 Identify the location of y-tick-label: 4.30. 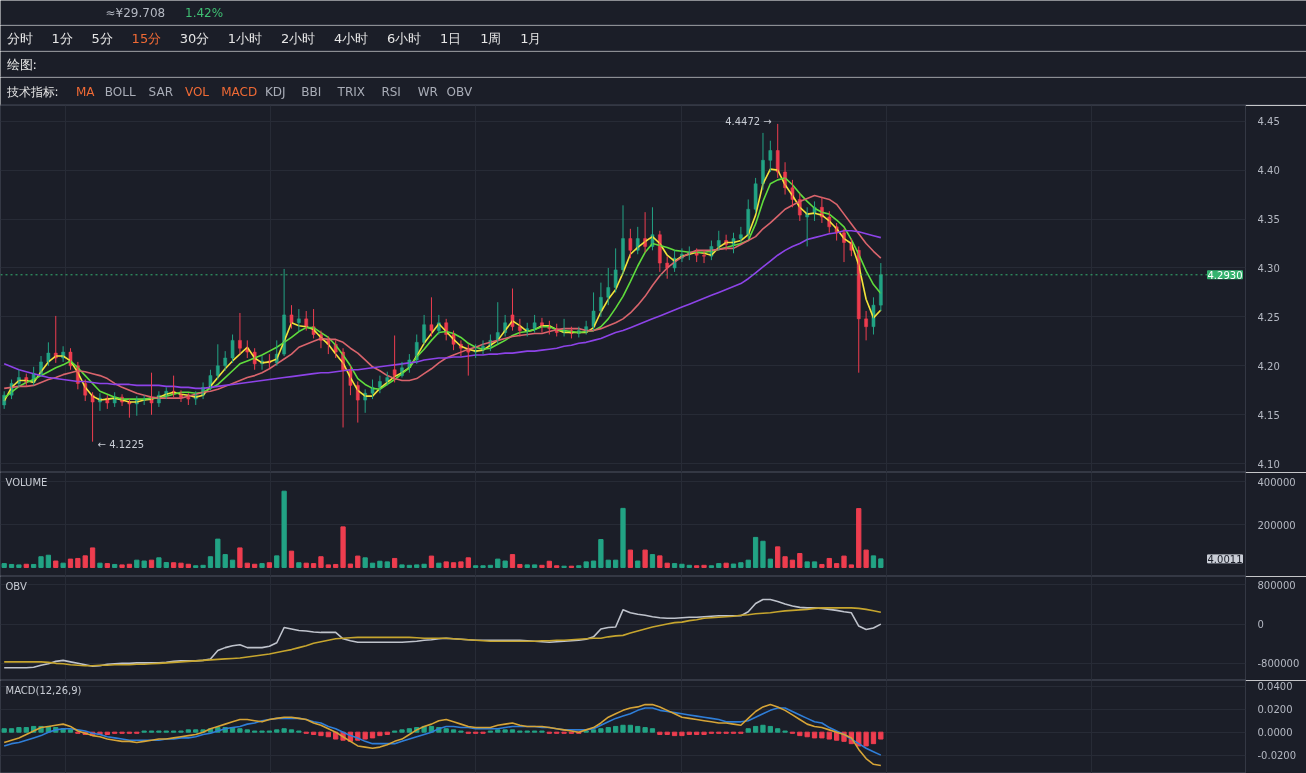
(1268, 268).